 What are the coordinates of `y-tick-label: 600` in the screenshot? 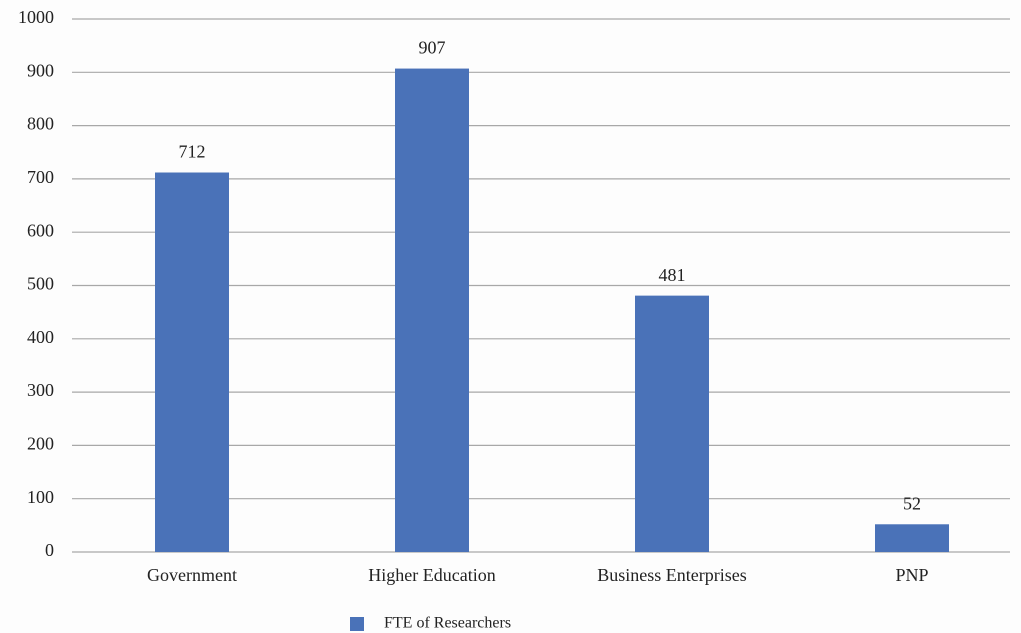 It's located at (40, 230).